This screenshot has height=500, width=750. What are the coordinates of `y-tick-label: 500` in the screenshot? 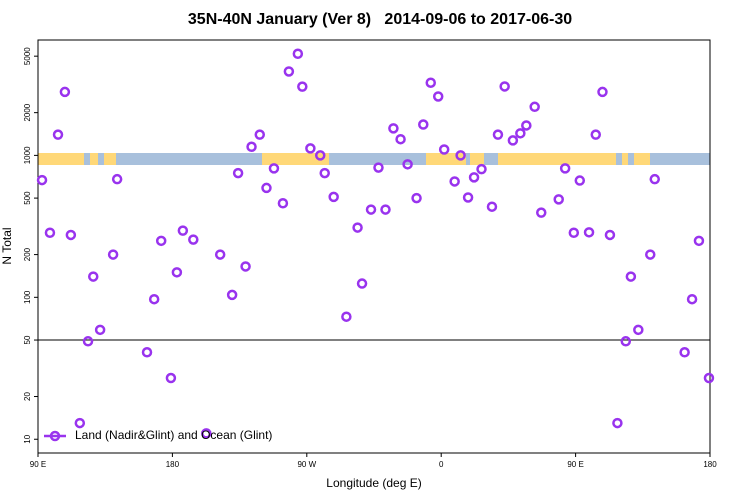 It's located at (27, 198).